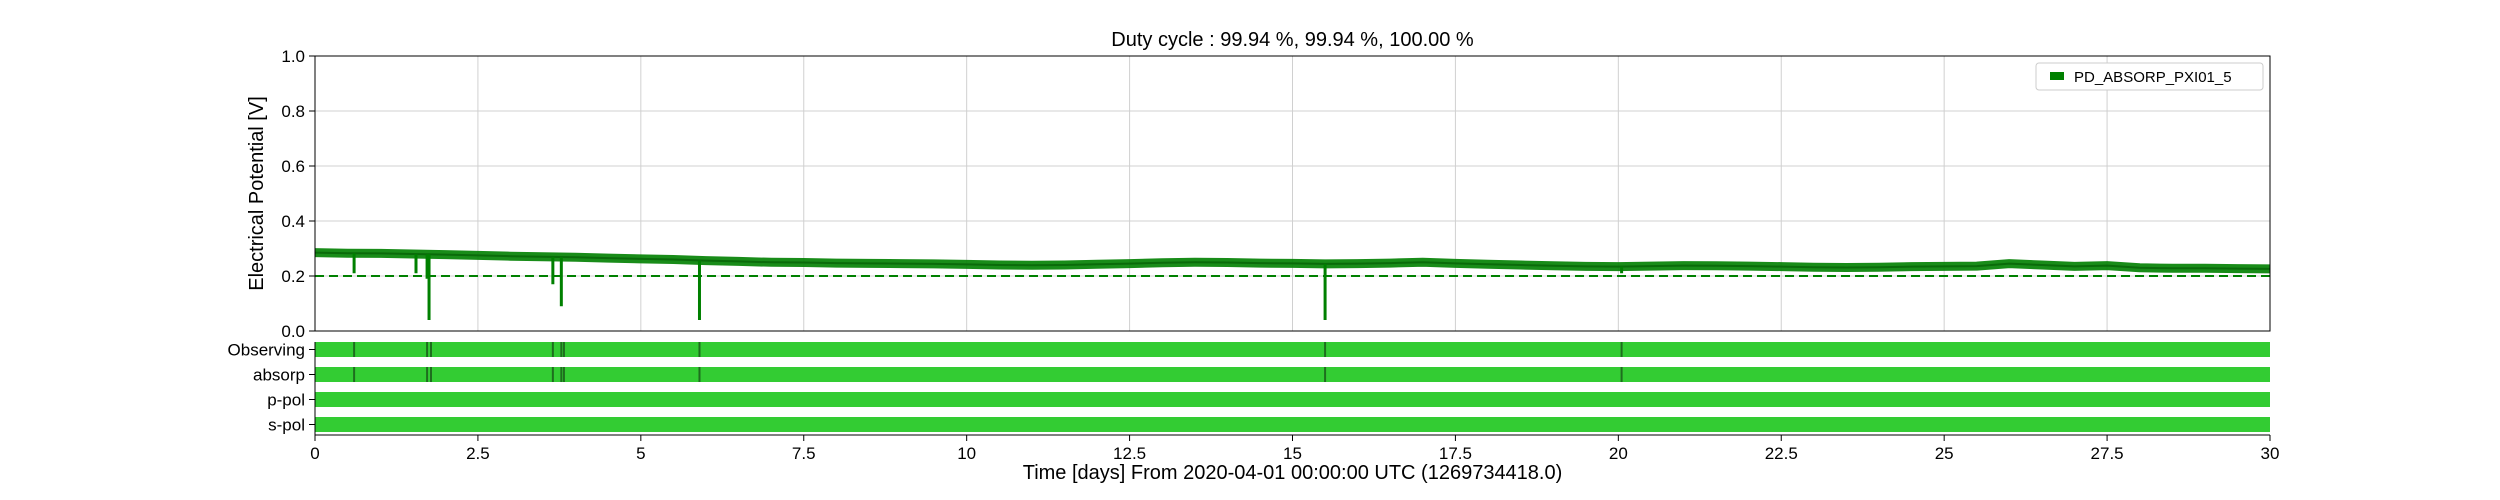  I want to click on series-layer, so click(1292, 284).